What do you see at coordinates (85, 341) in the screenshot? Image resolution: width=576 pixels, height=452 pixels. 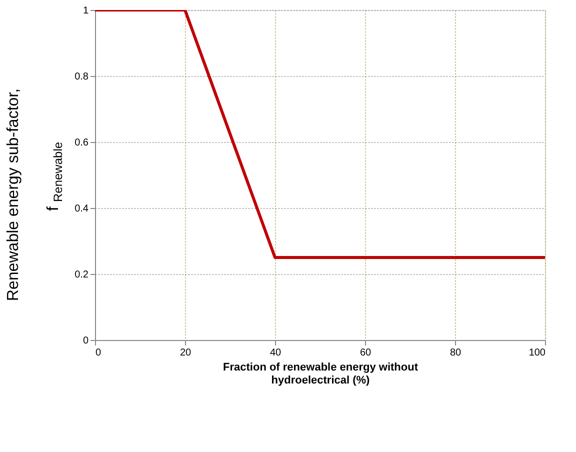 I see `y-tick-label: 0` at bounding box center [85, 341].